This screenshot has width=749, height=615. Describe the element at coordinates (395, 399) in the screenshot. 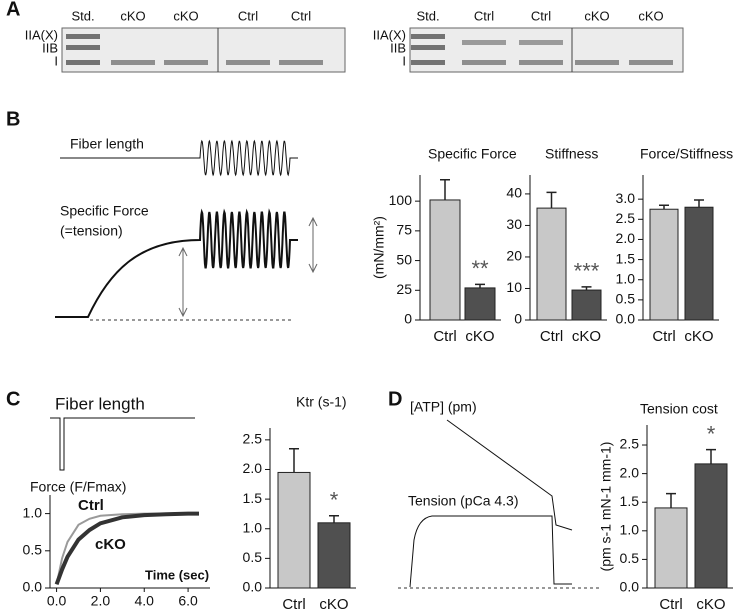

I see `panel-label: D` at that location.